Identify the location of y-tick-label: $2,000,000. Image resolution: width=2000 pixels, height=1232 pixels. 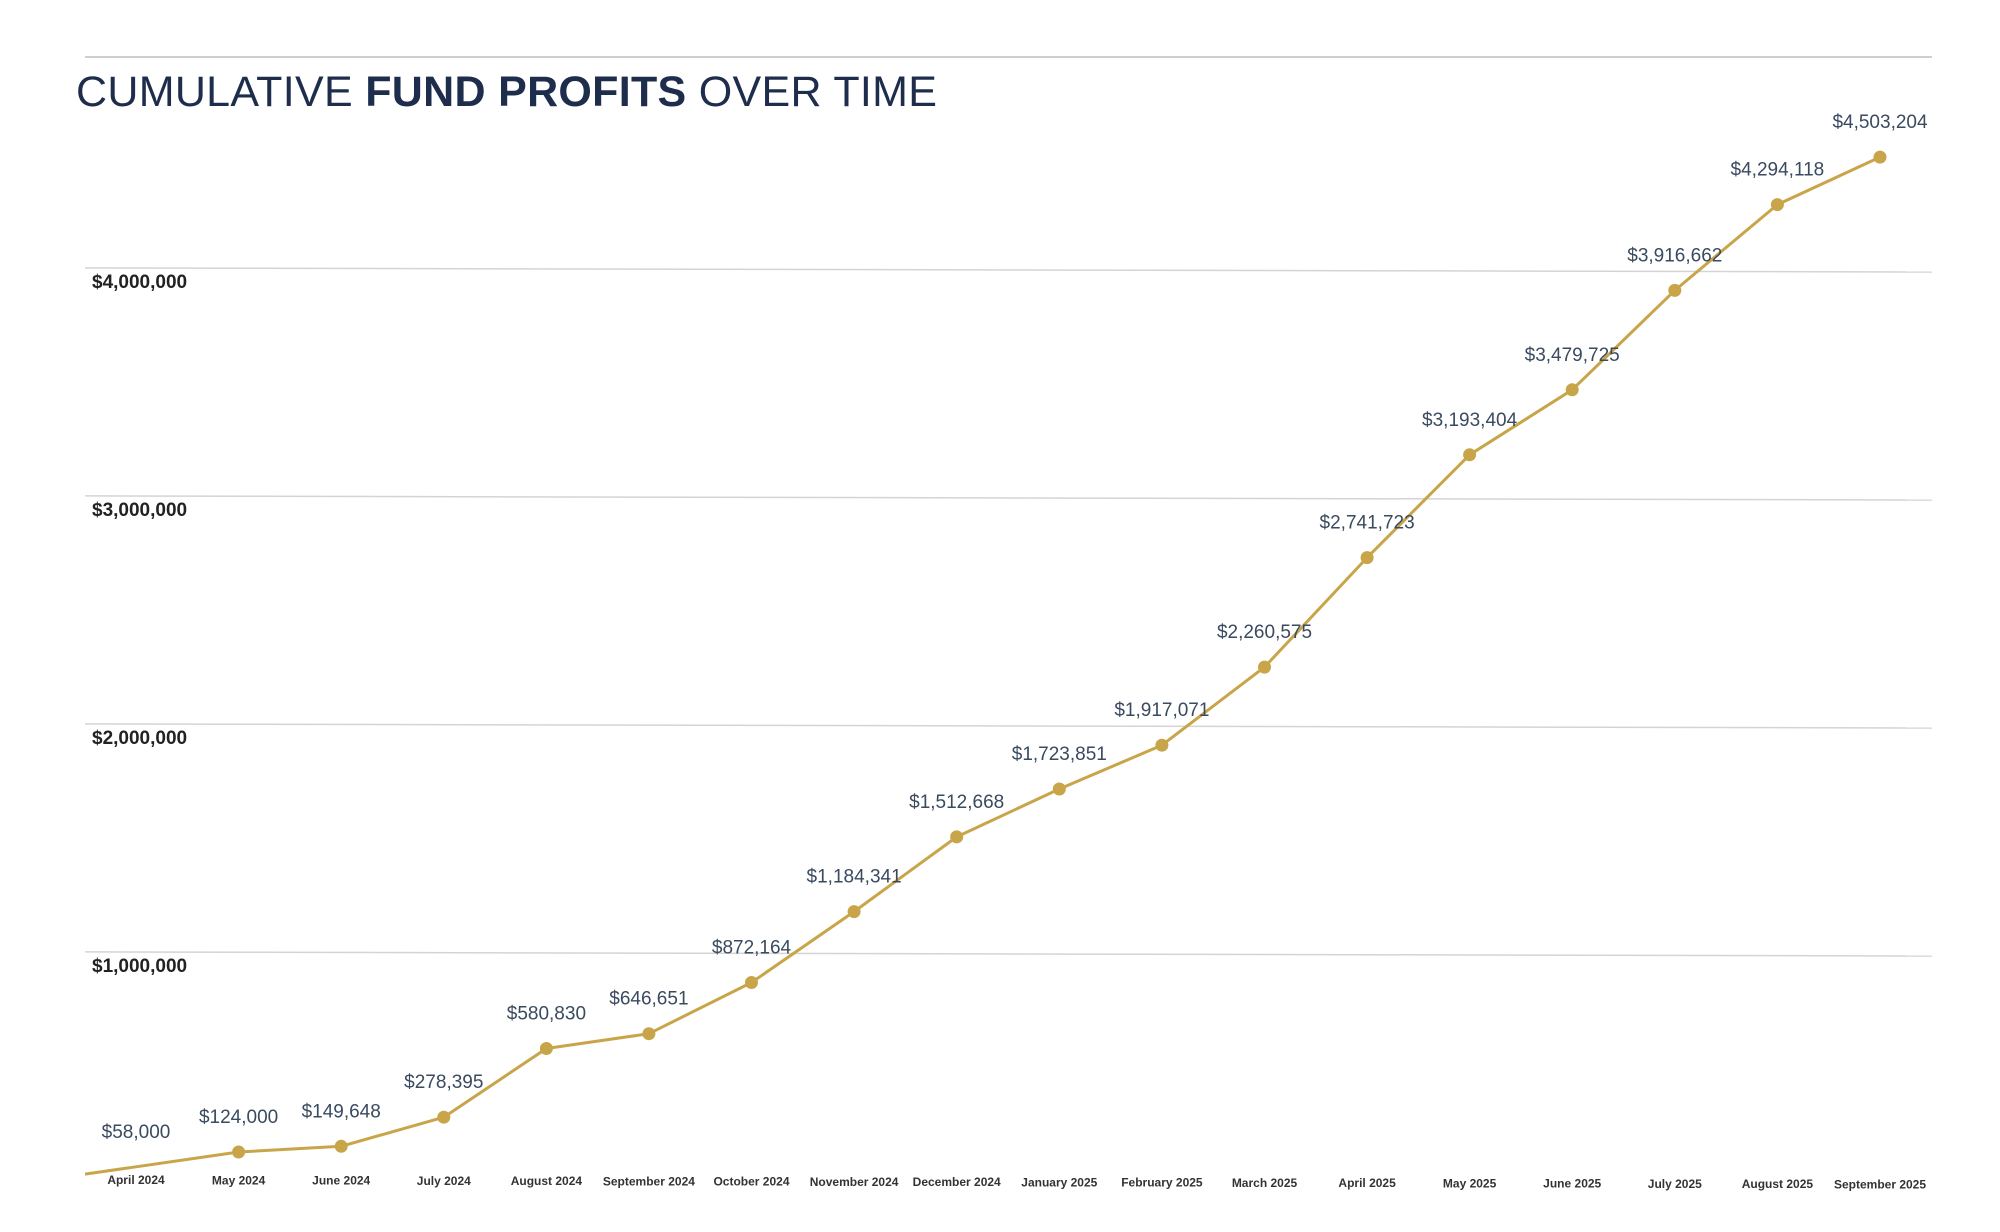
(139, 738).